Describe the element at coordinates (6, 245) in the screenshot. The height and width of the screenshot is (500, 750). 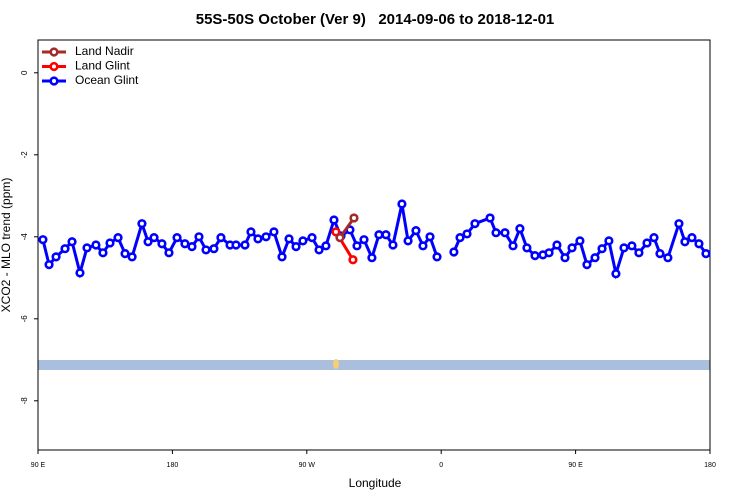
I see `y-axis-label: XCO2 - MLO trend (ppm)` at that location.